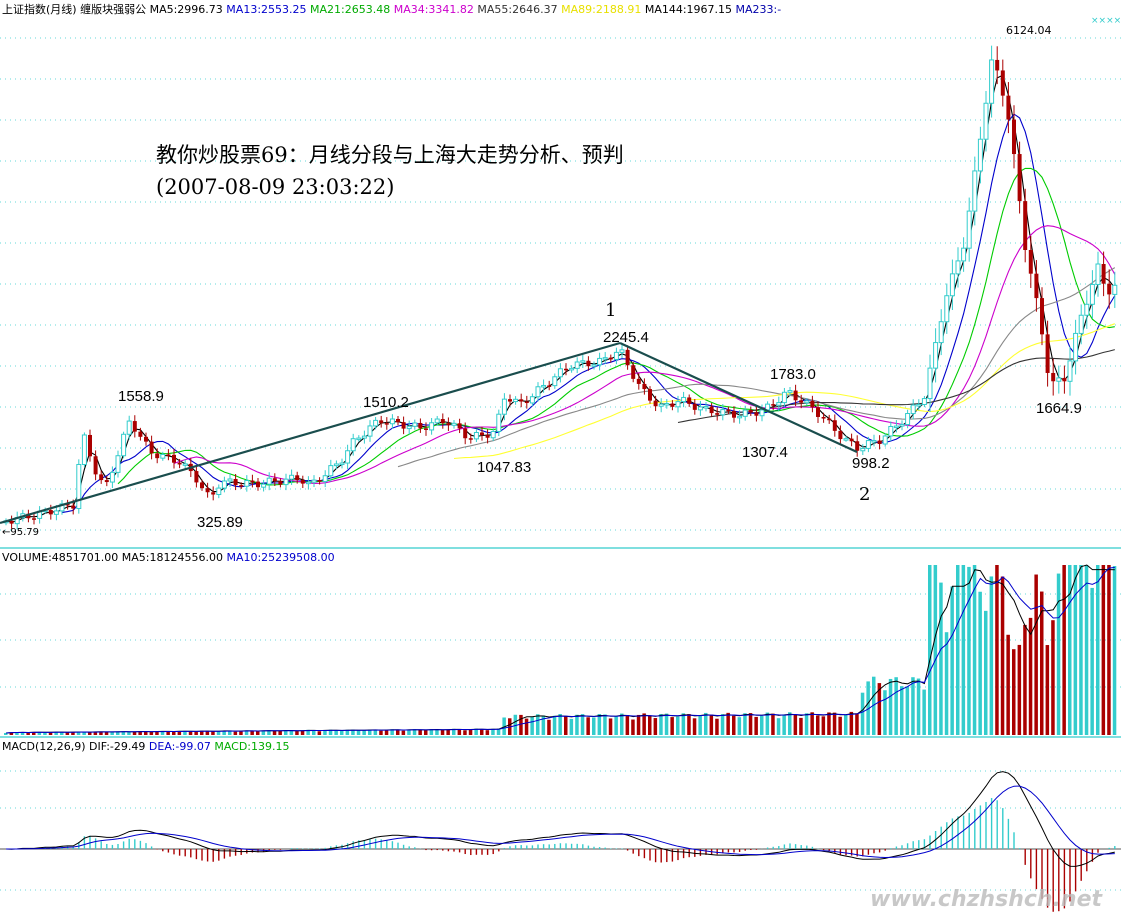 Image resolution: width=1121 pixels, height=920 pixels. Describe the element at coordinates (170, 557) in the screenshot. I see `header-item: MA5:18124556.00` at that location.